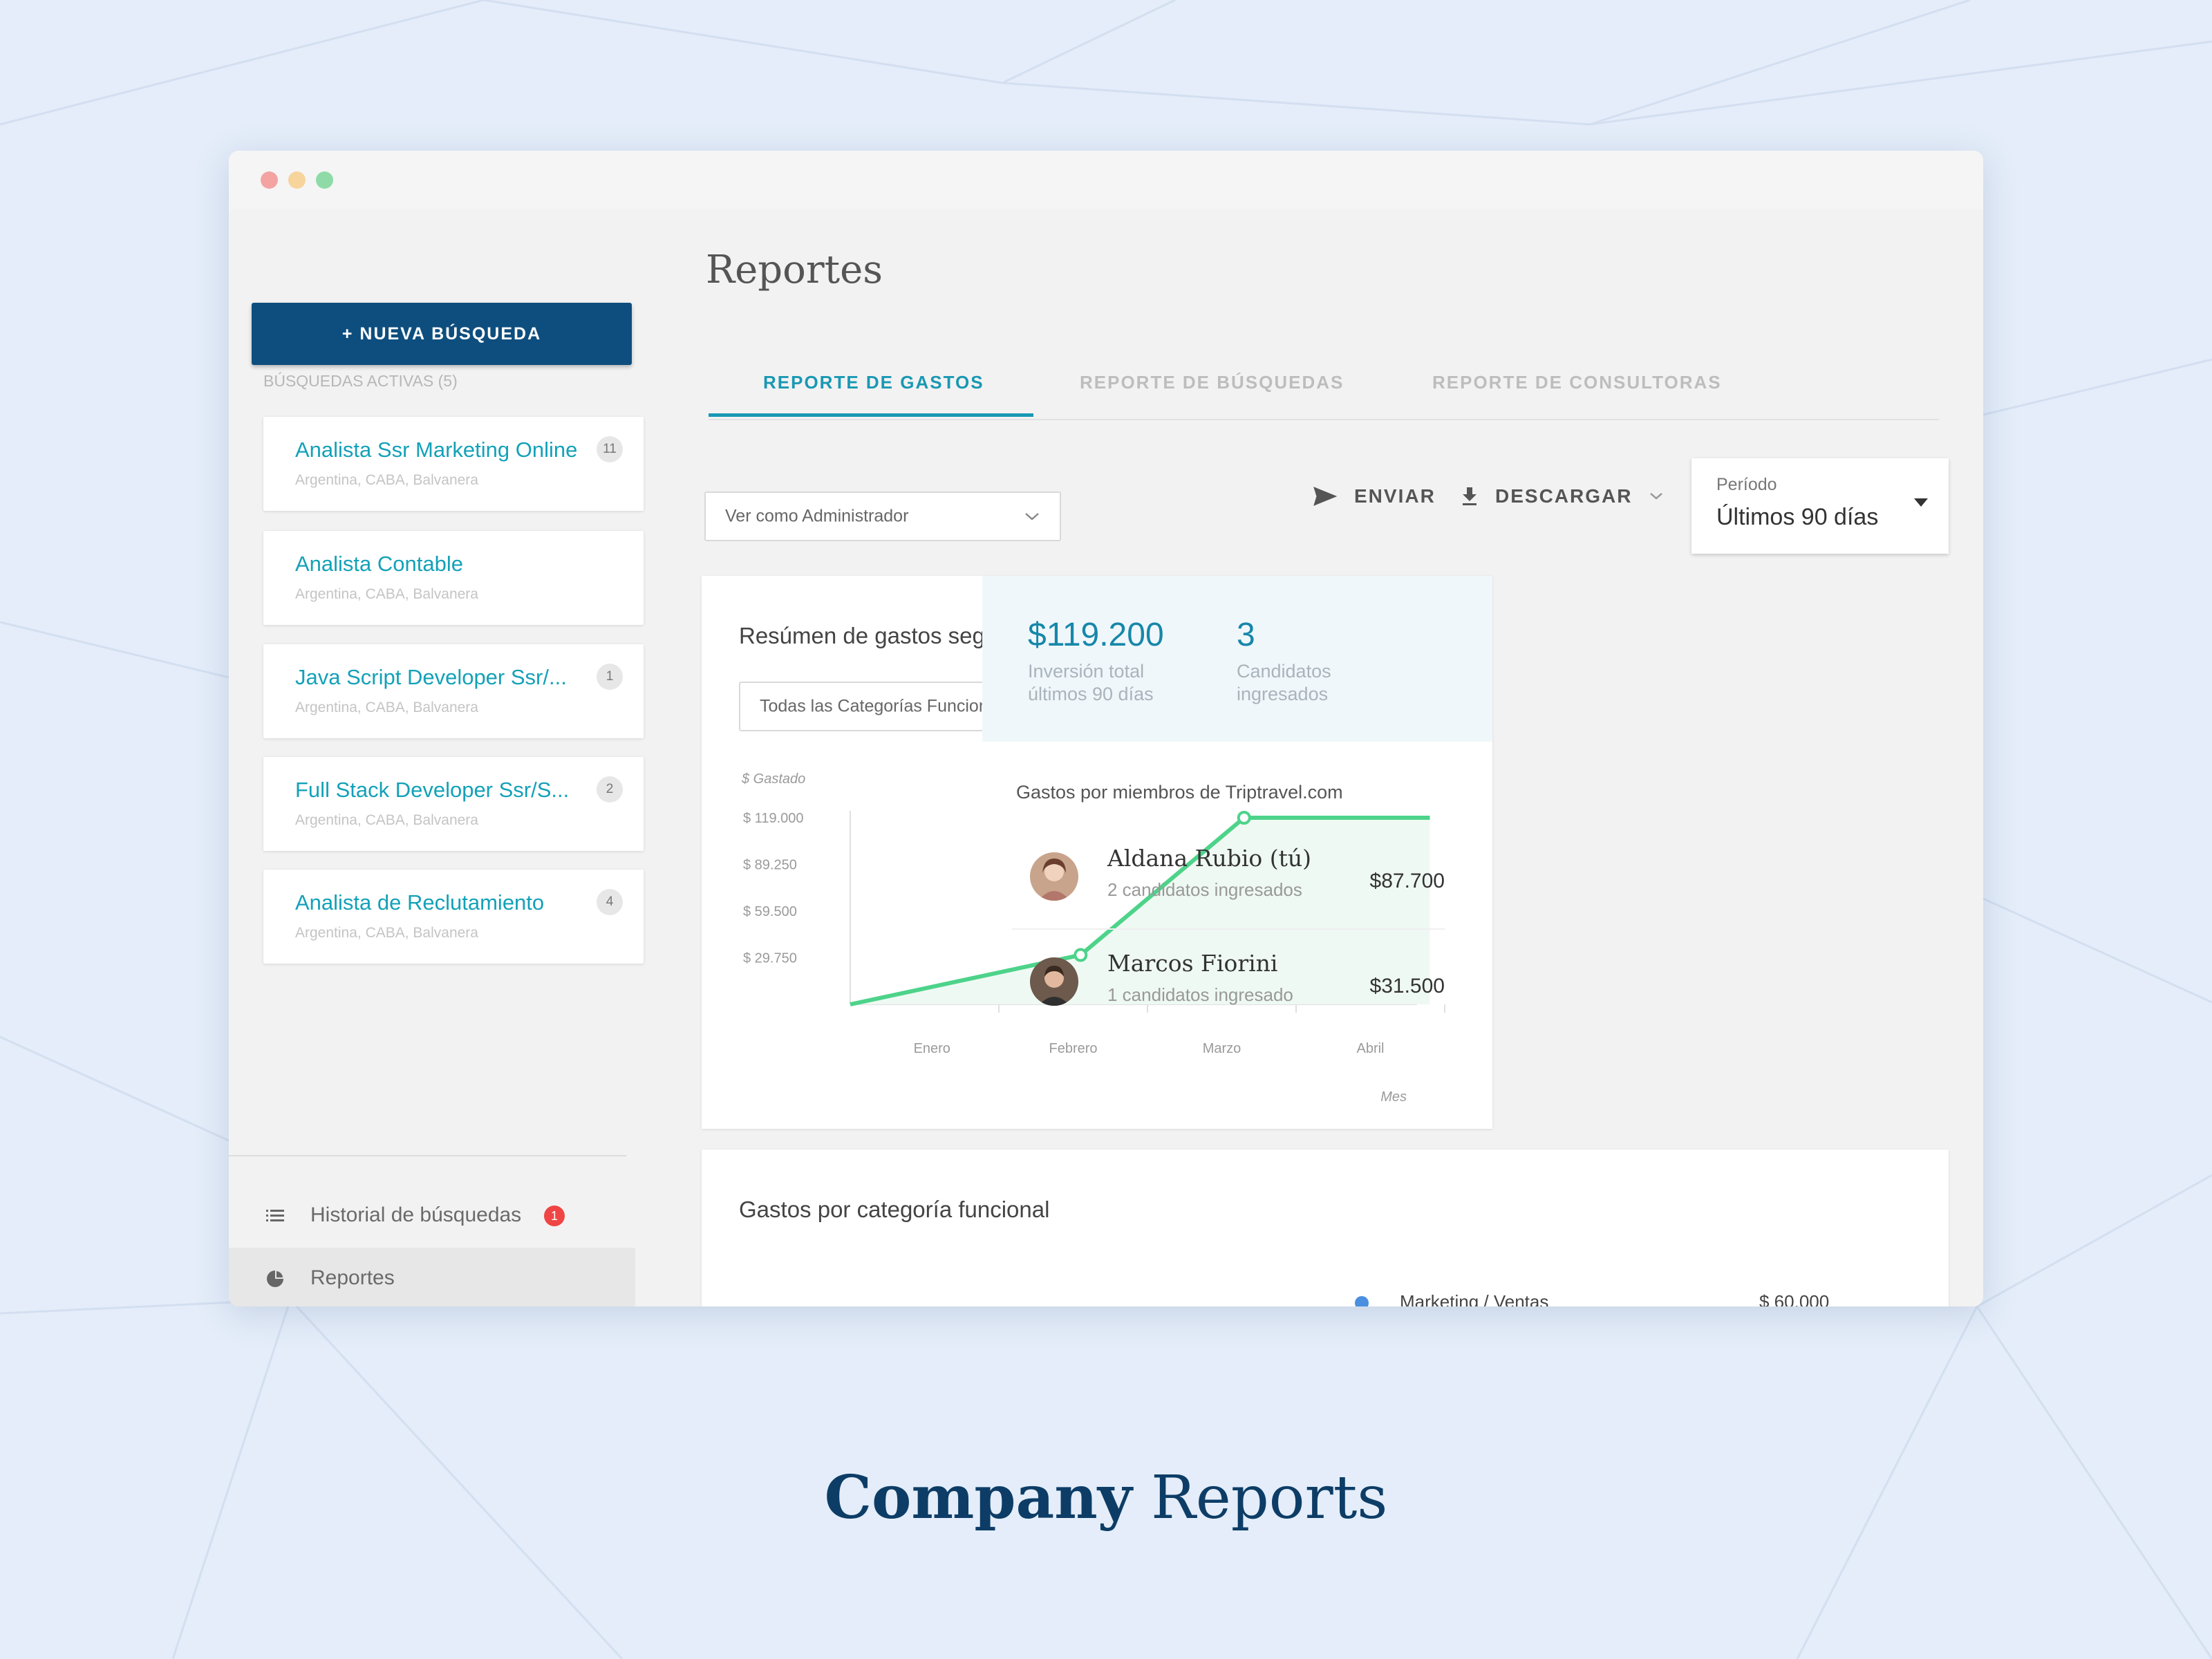 This screenshot has width=2212, height=1659. I want to click on legend-amount: $ 60.000, so click(1794, 1298).